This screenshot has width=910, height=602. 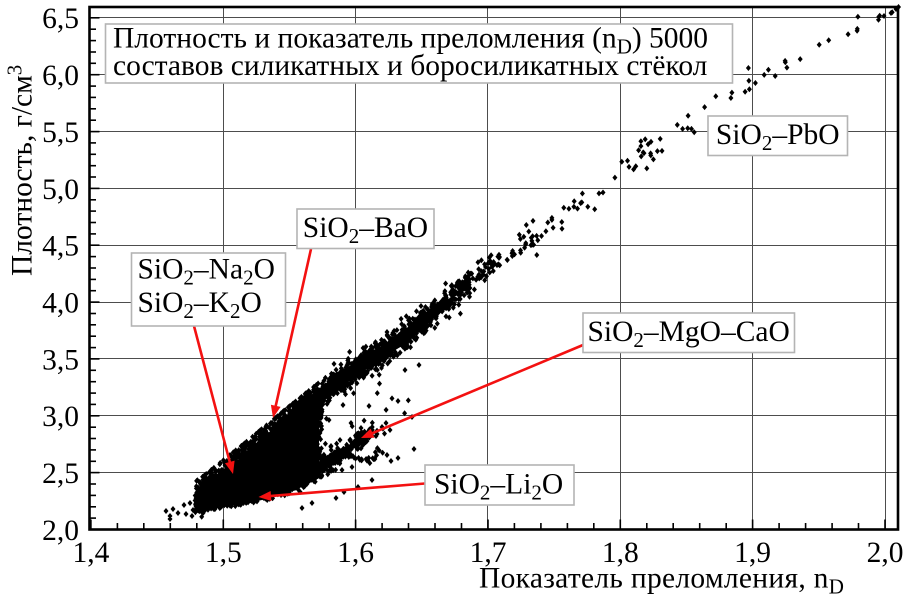 What do you see at coordinates (488, 553) in the screenshot?
I see `svg-text: 1,7` at bounding box center [488, 553].